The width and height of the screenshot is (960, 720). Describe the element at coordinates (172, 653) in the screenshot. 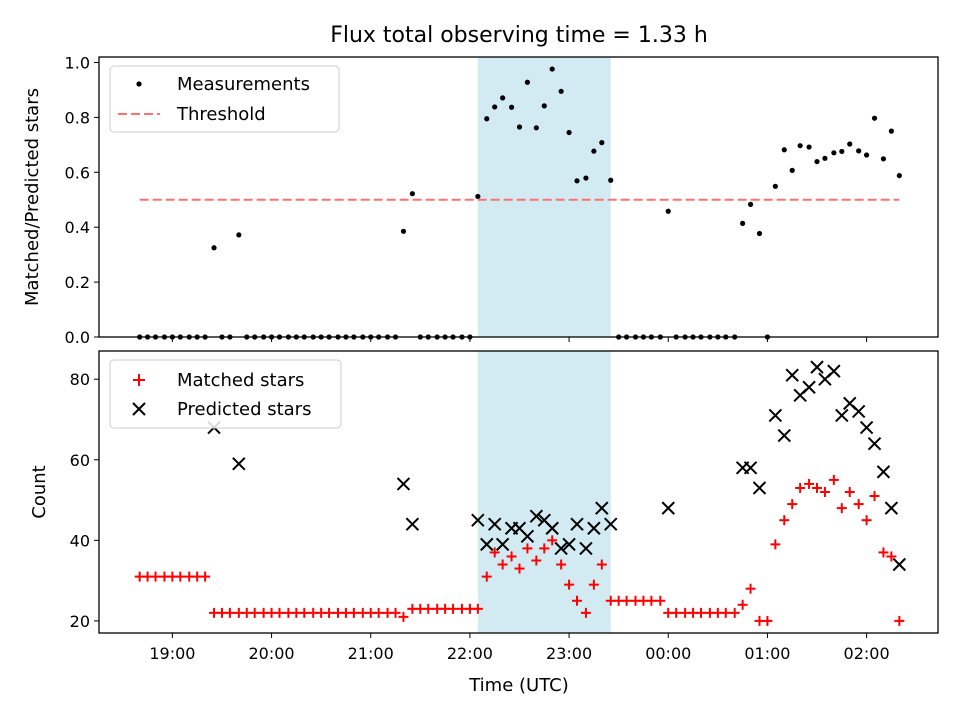

I see `x-tick-label: 19:00` at that location.